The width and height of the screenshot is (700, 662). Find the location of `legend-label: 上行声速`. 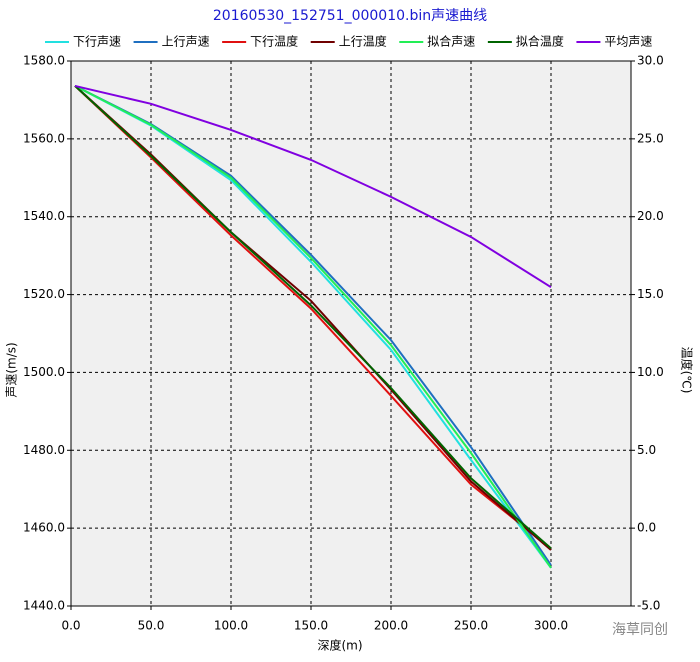

legend-label: 上行声速 is located at coordinates (186, 42).